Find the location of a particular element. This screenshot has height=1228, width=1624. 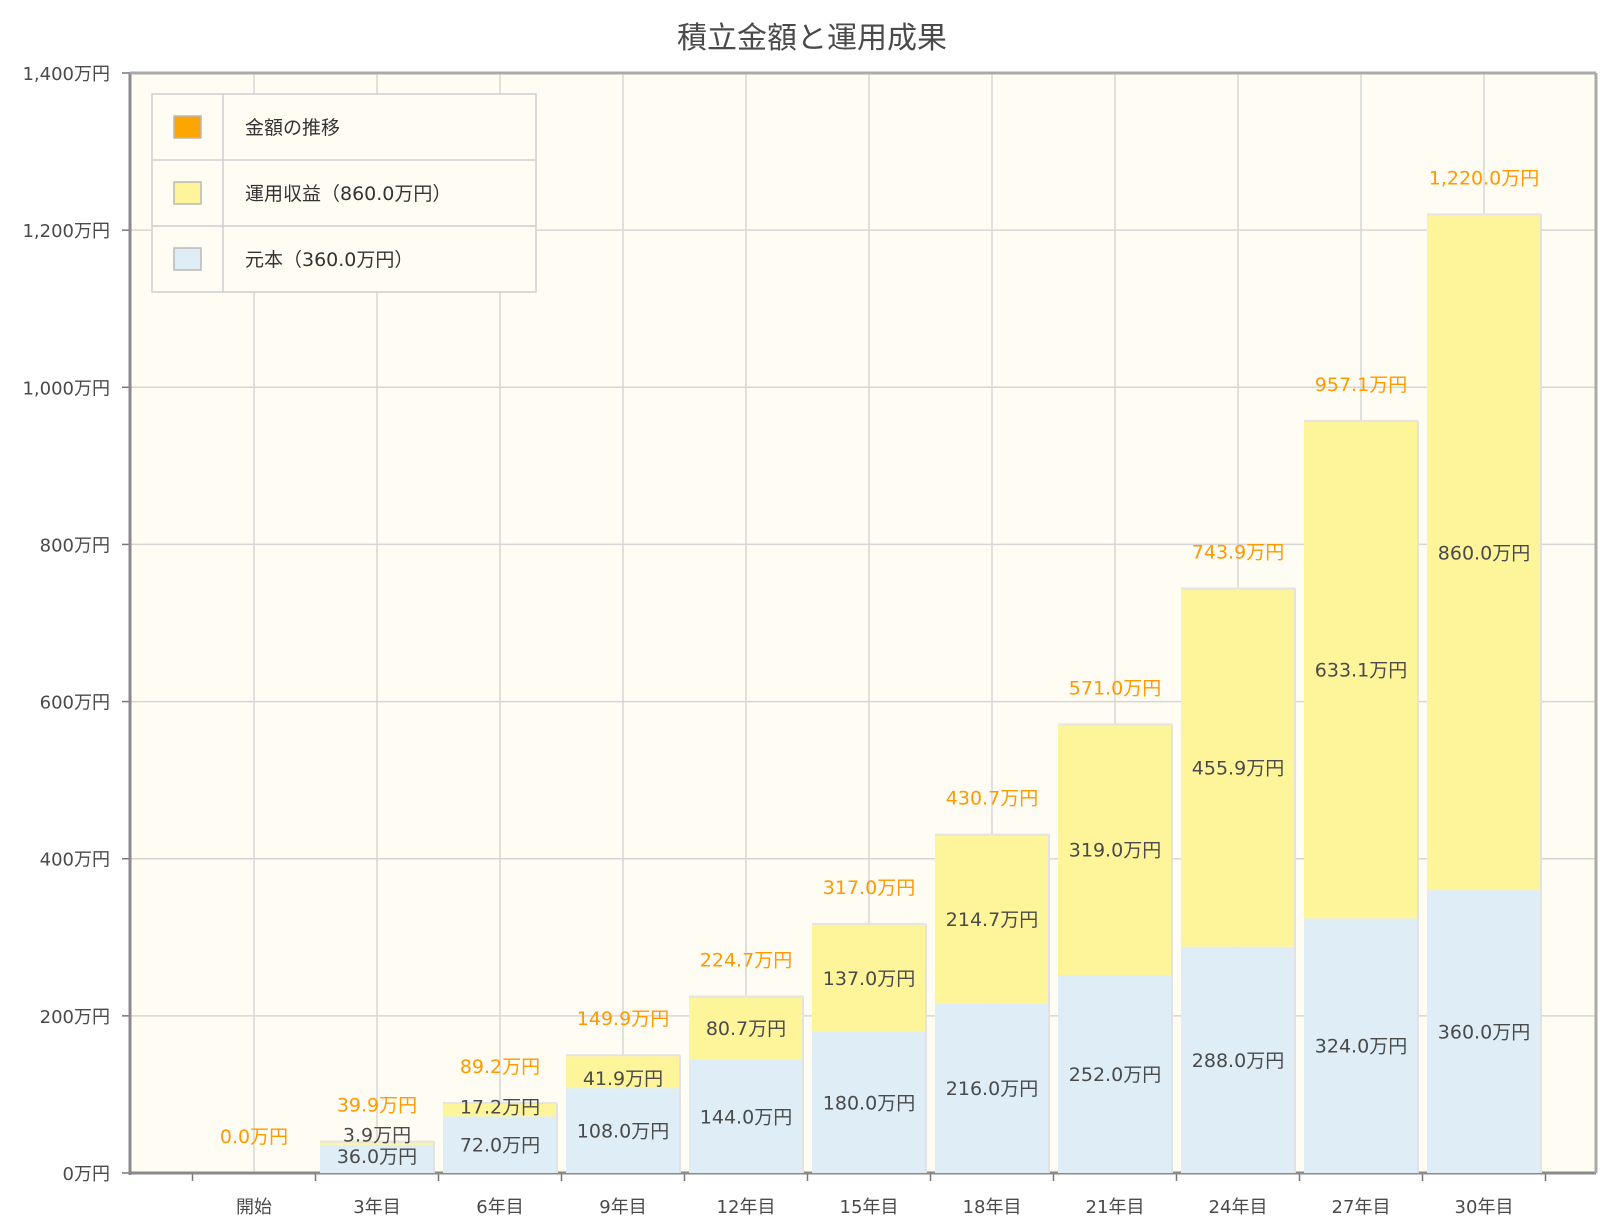

y-tick-label: 800万円 is located at coordinates (75, 545).